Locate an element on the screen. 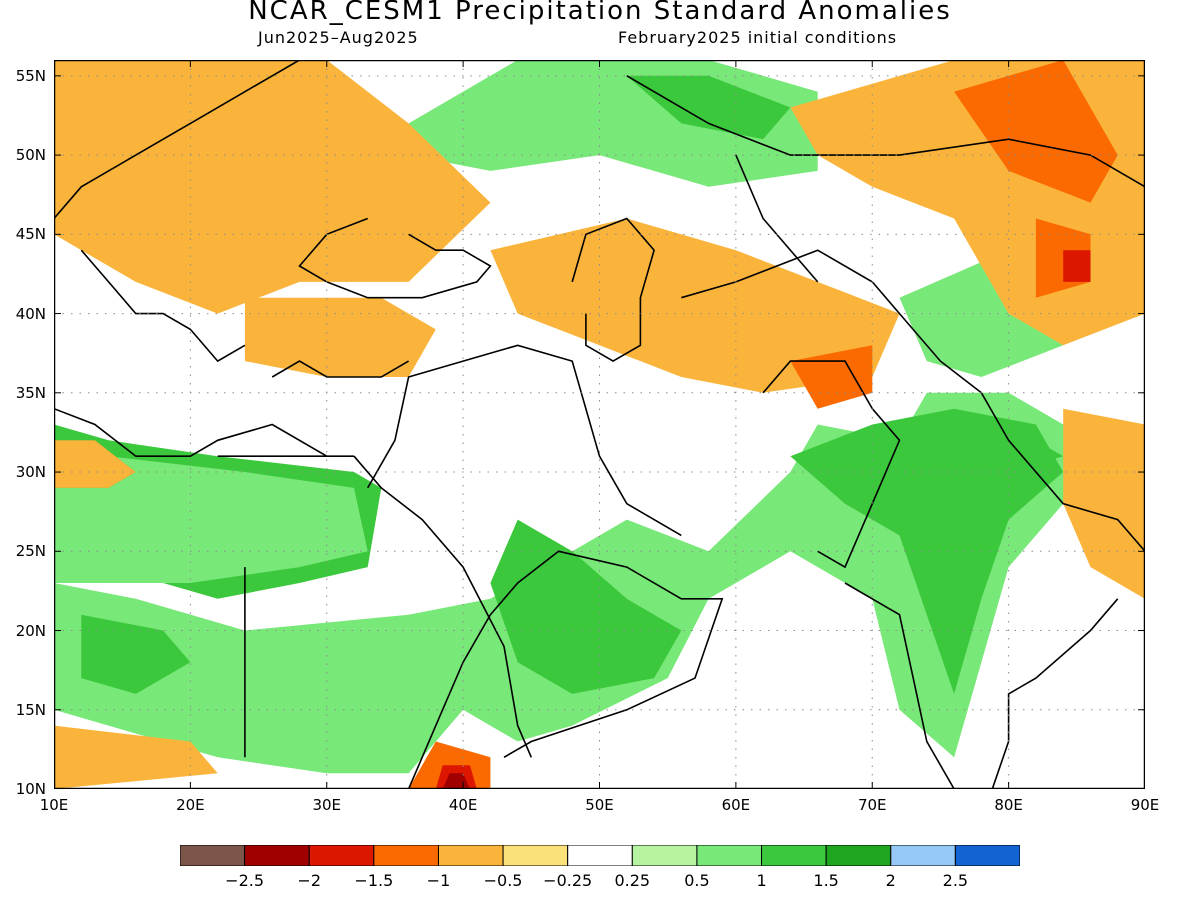  longitude-label: 50E is located at coordinates (599, 805).